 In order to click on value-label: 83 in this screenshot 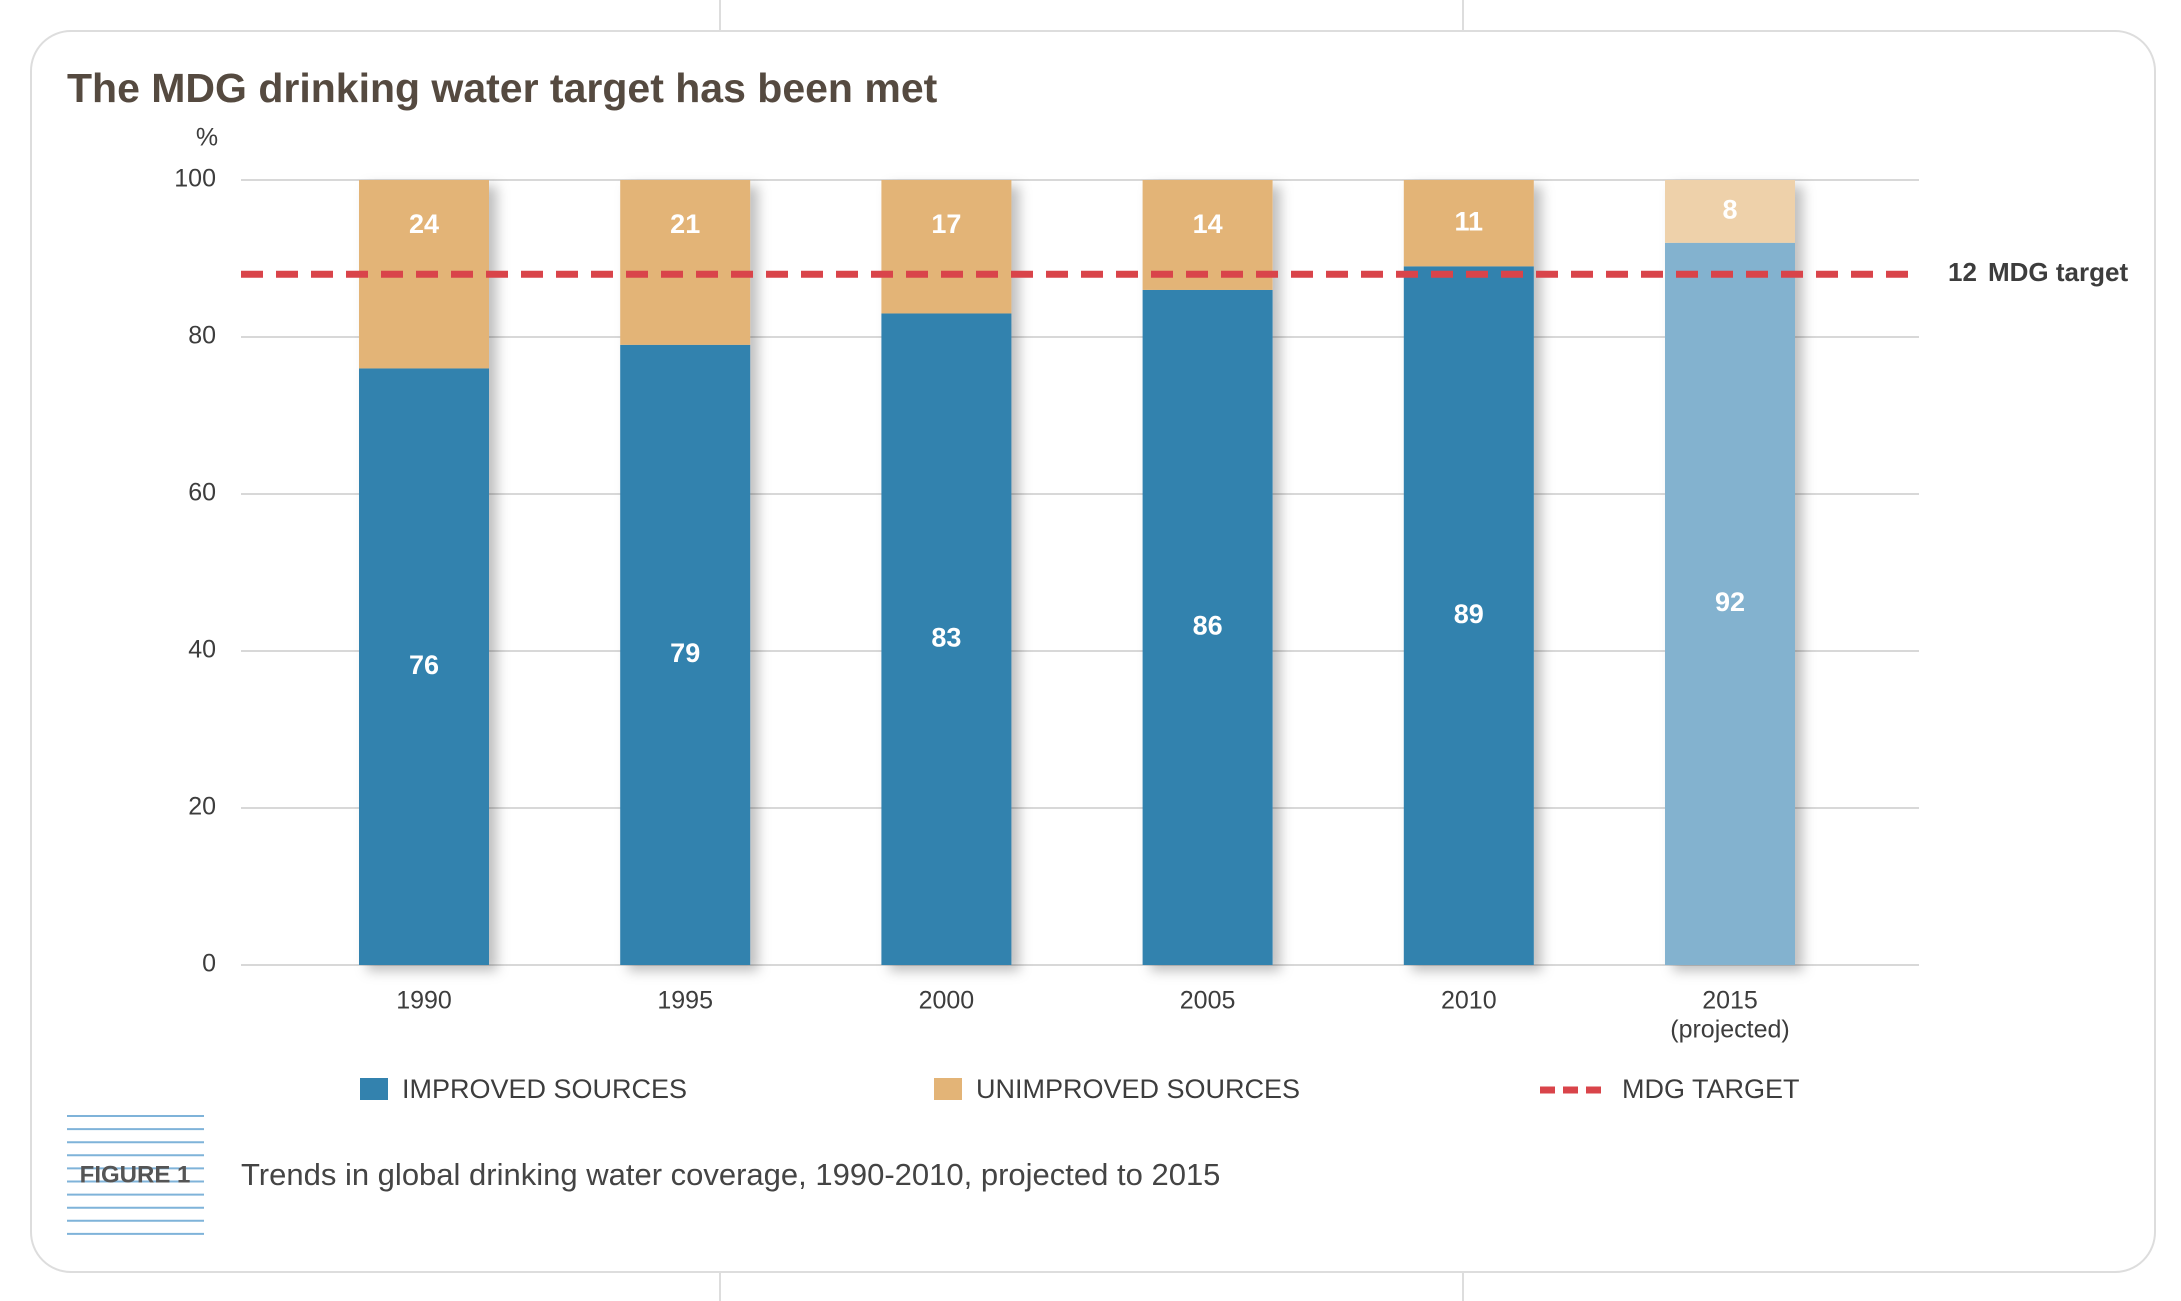, I will do `click(946, 637)`.